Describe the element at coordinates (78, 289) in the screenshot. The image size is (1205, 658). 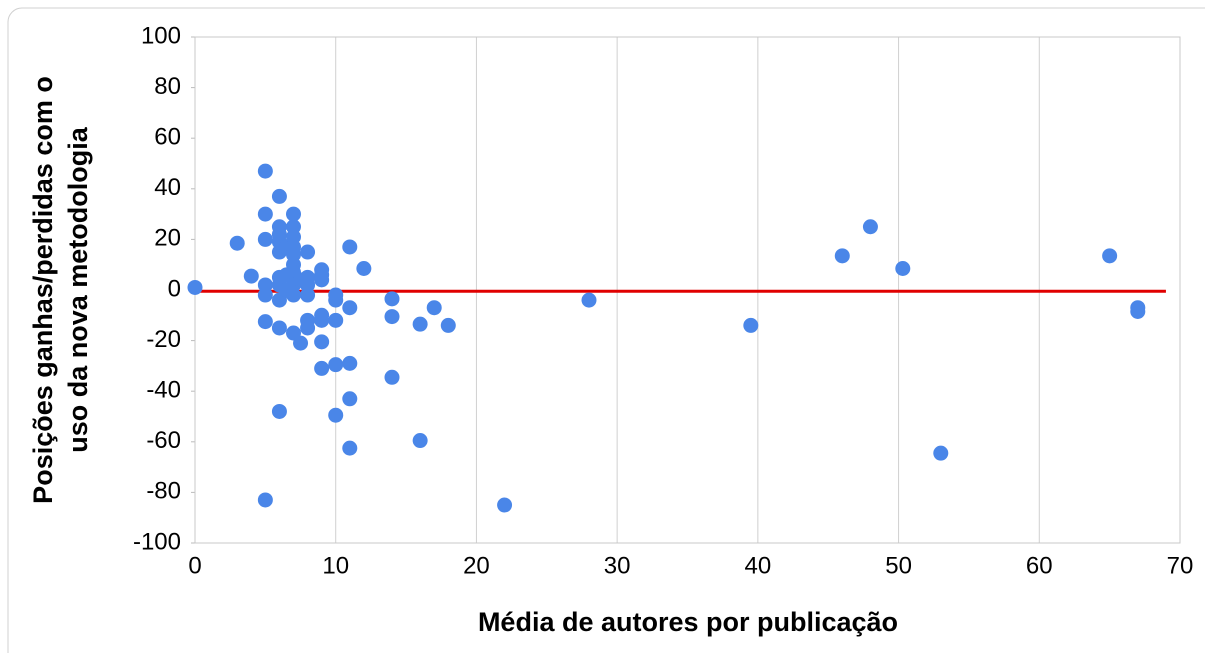
I see `y-axis-title: uso da nova metodologia` at that location.